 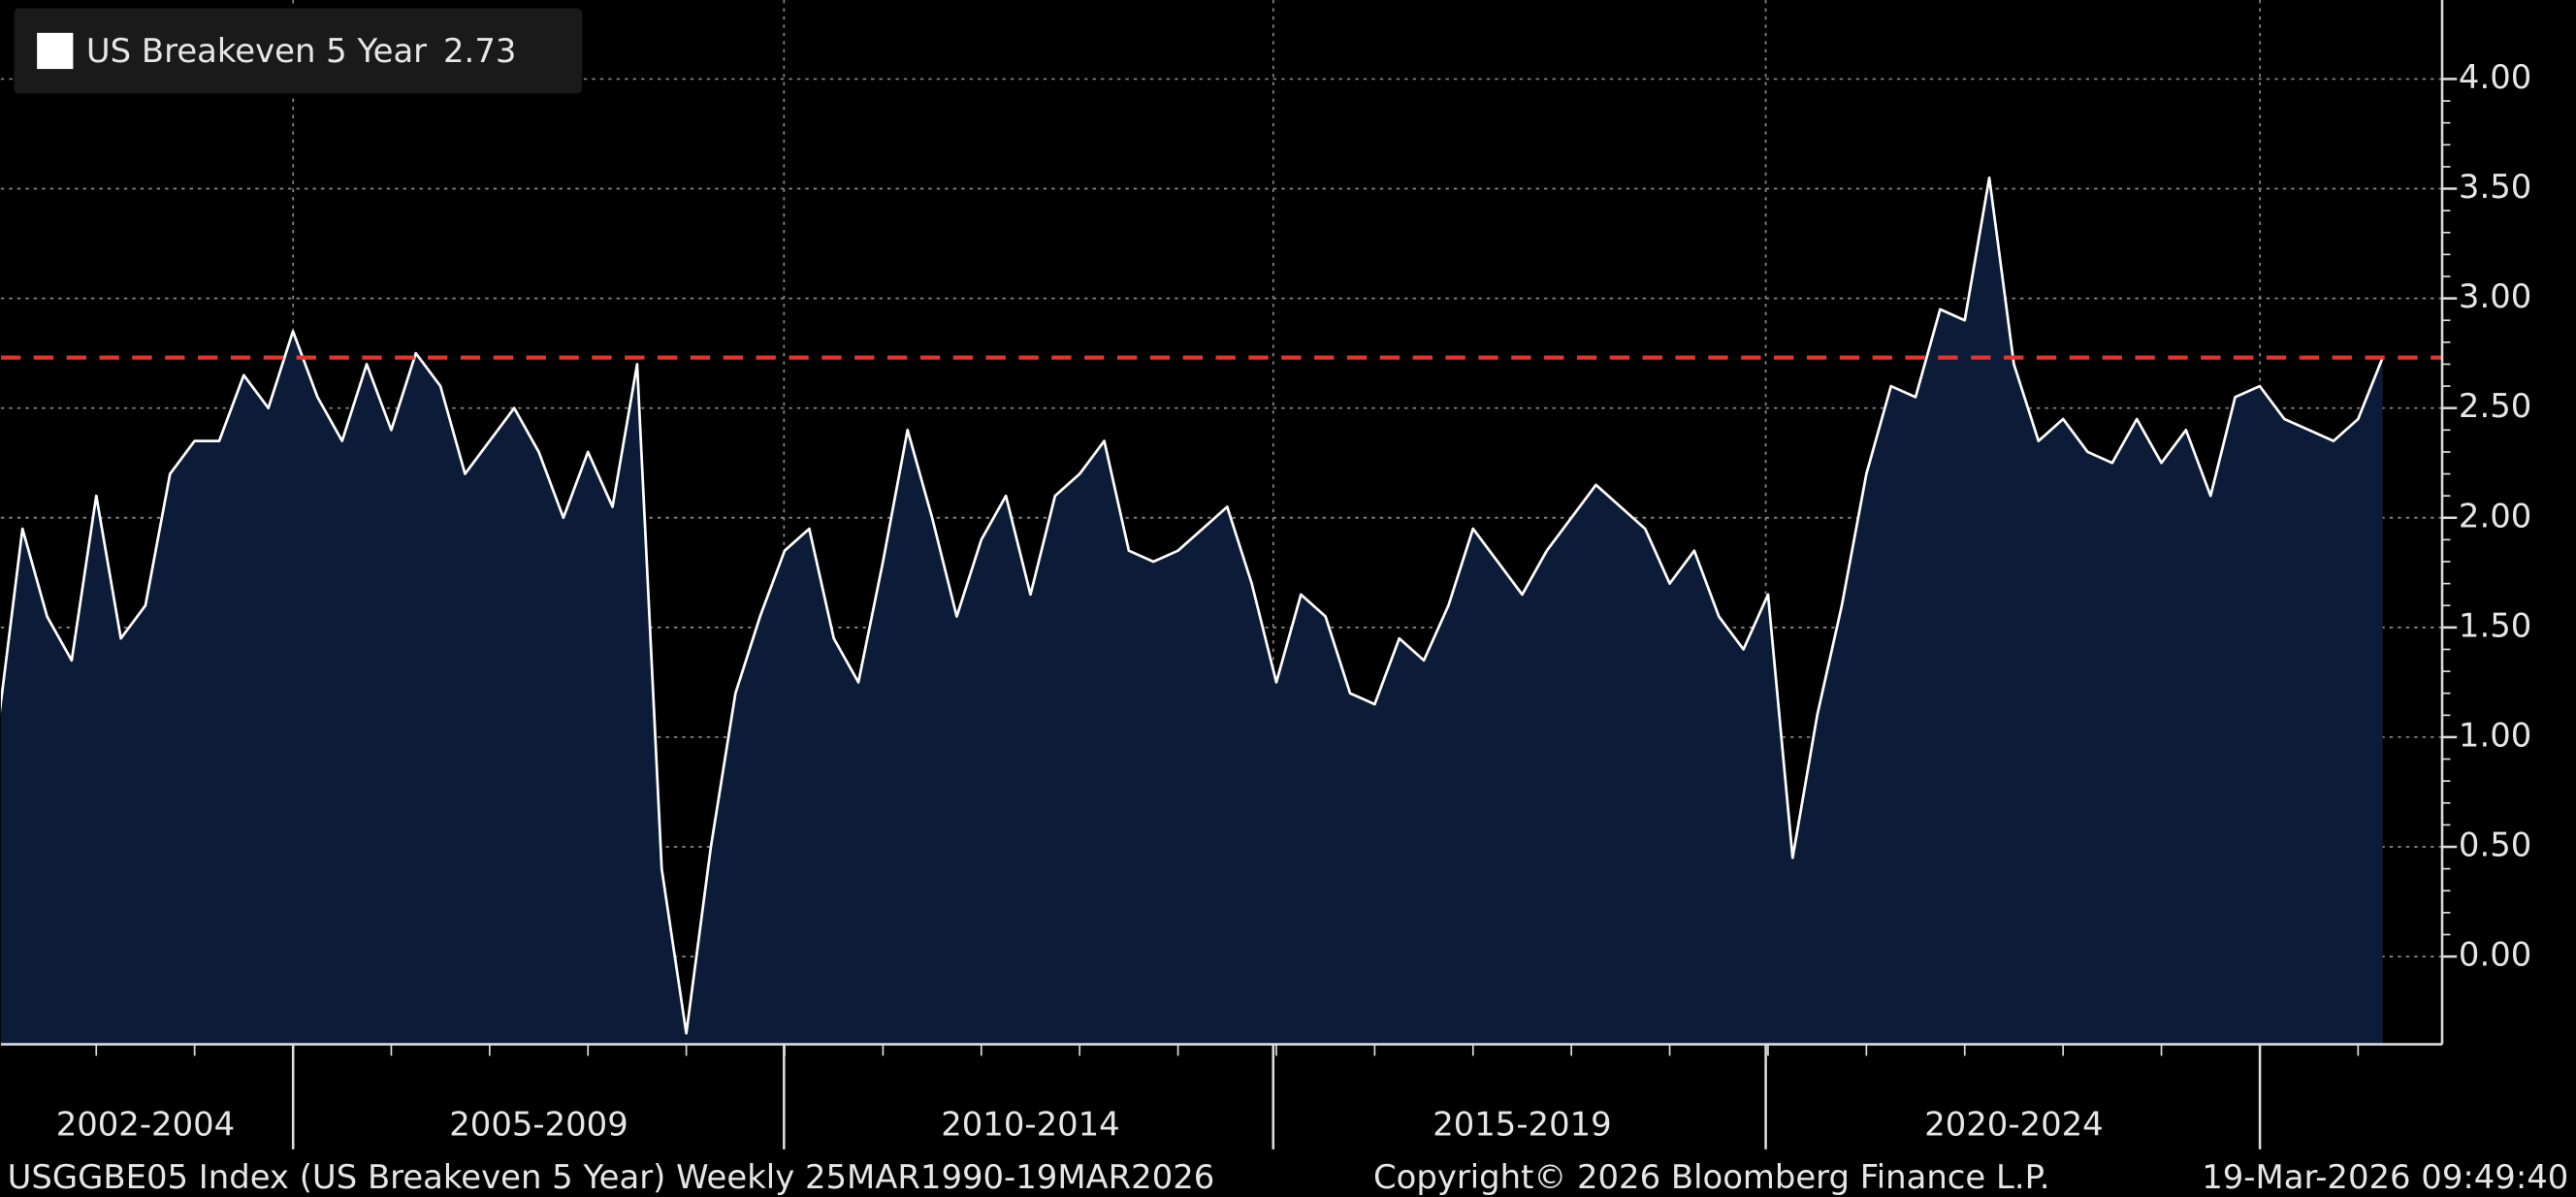 What do you see at coordinates (2495, 955) in the screenshot?
I see `y-tick-label: 0.00` at bounding box center [2495, 955].